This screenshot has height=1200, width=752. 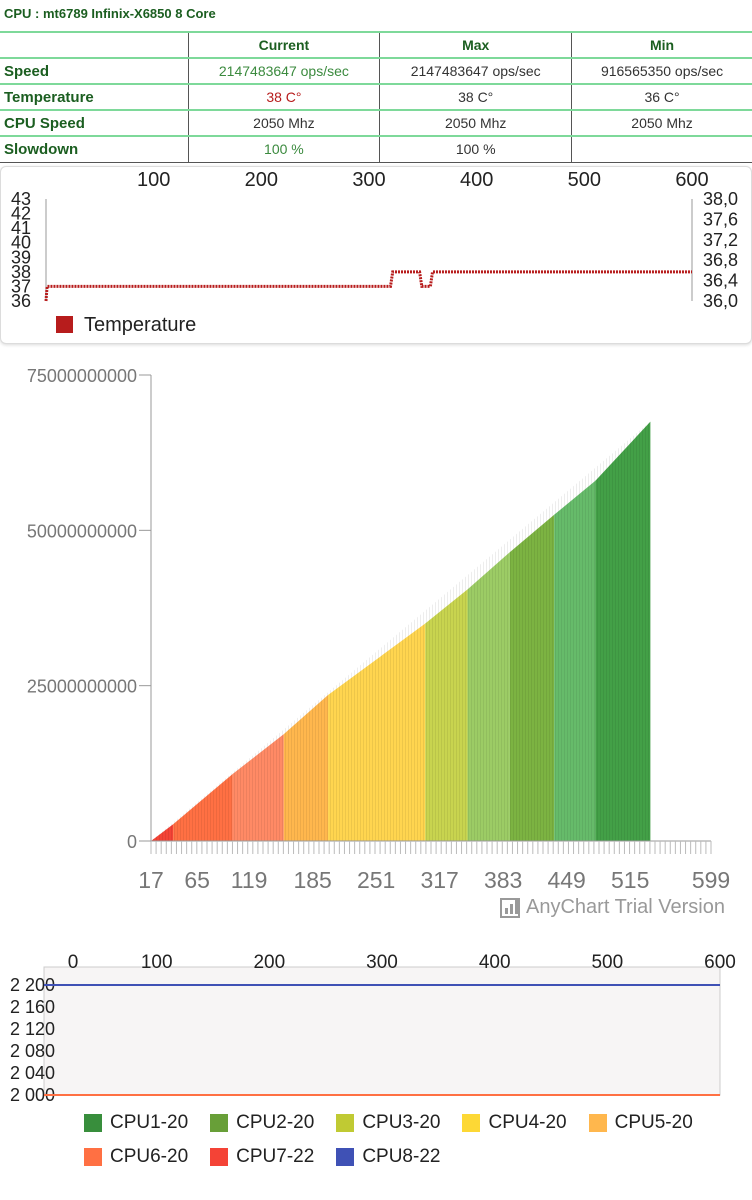 What do you see at coordinates (527, 1122) in the screenshot?
I see `legend-label: CPU4-20` at bounding box center [527, 1122].